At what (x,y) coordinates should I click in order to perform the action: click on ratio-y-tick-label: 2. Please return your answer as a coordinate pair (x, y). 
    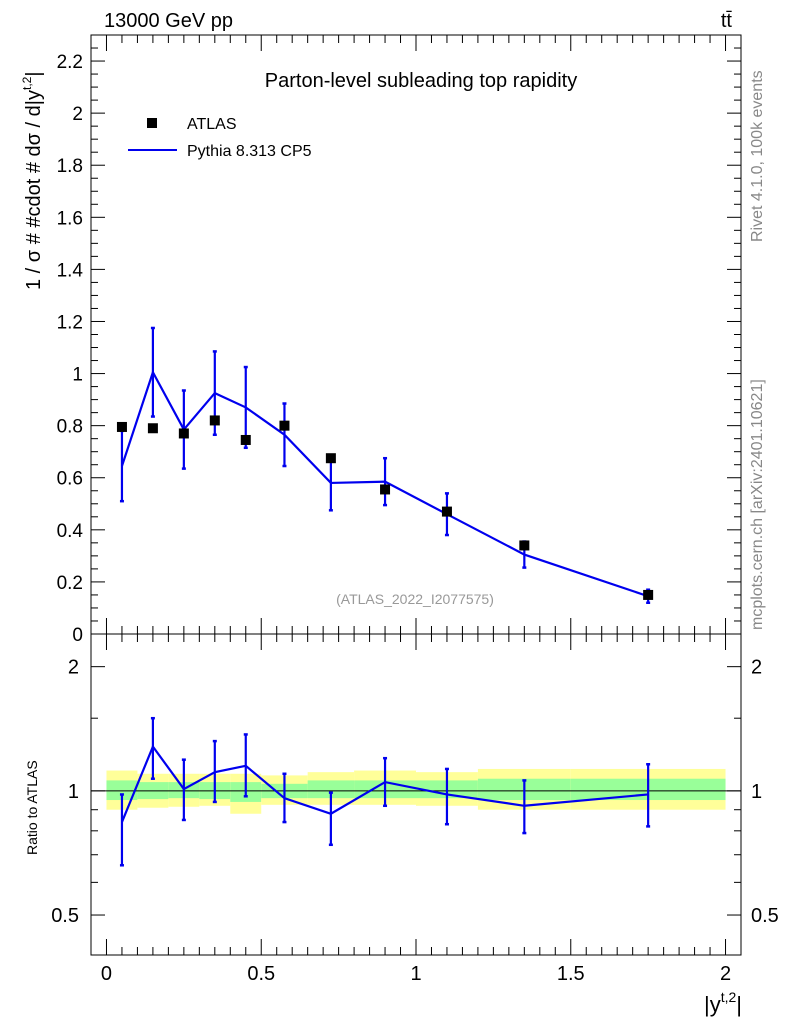
    Looking at the image, I should click on (73, 668).